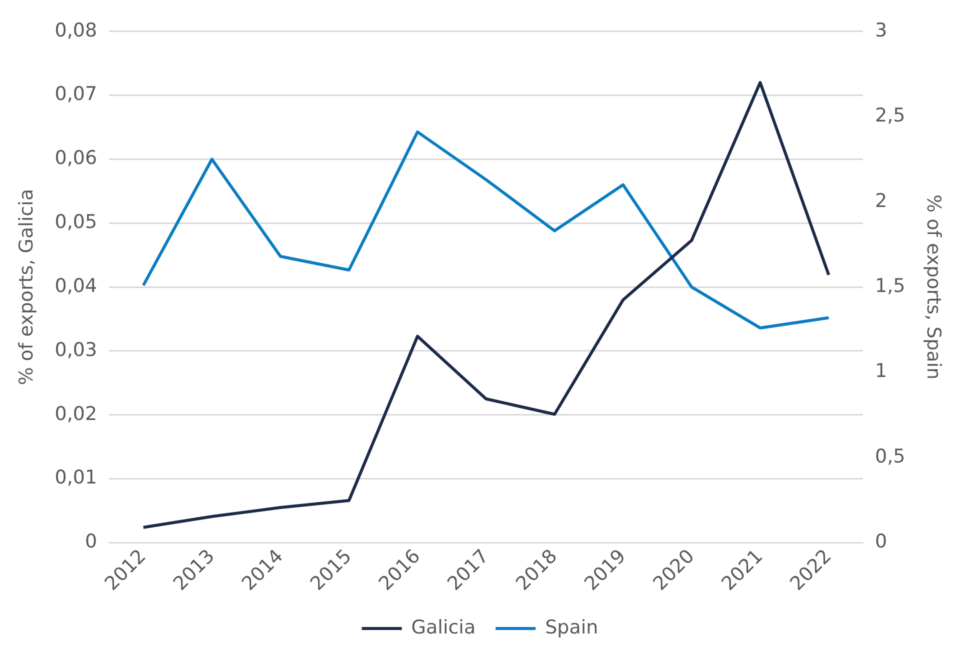 This screenshot has width=966, height=655. What do you see at coordinates (76, 477) in the screenshot?
I see `y-tick-label: 0,01` at bounding box center [76, 477].